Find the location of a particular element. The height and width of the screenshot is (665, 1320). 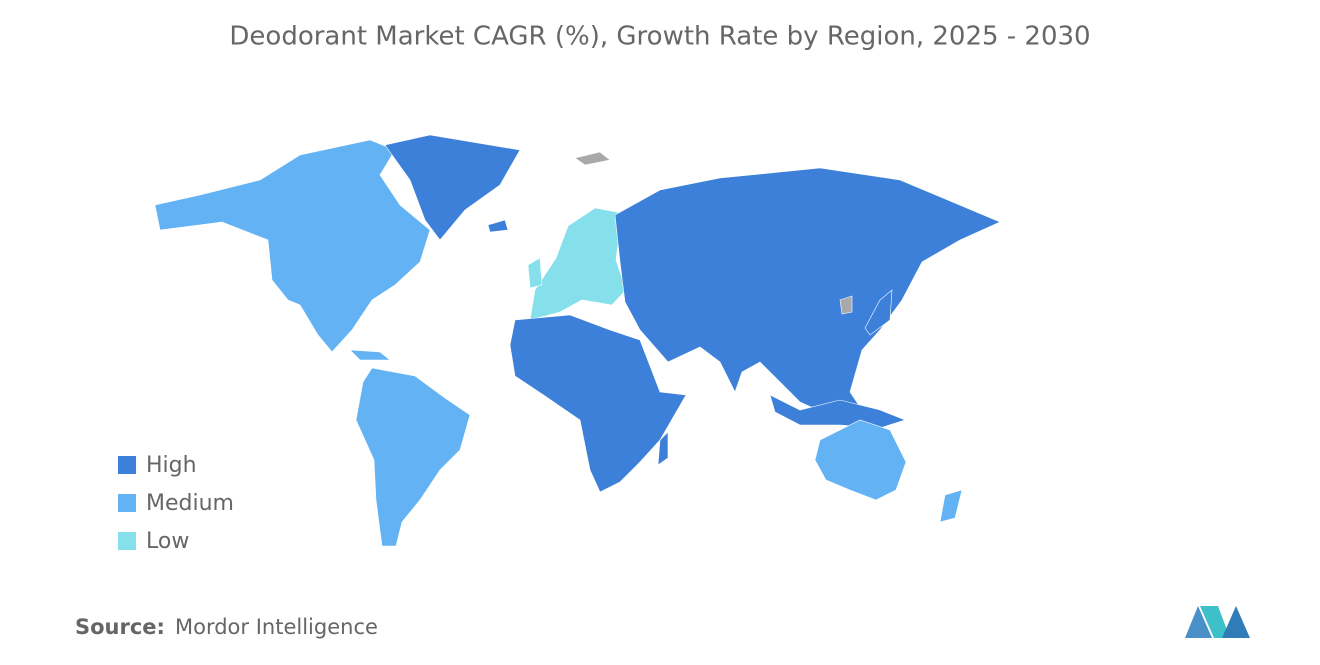

svalbard is located at coordinates (592, 158).